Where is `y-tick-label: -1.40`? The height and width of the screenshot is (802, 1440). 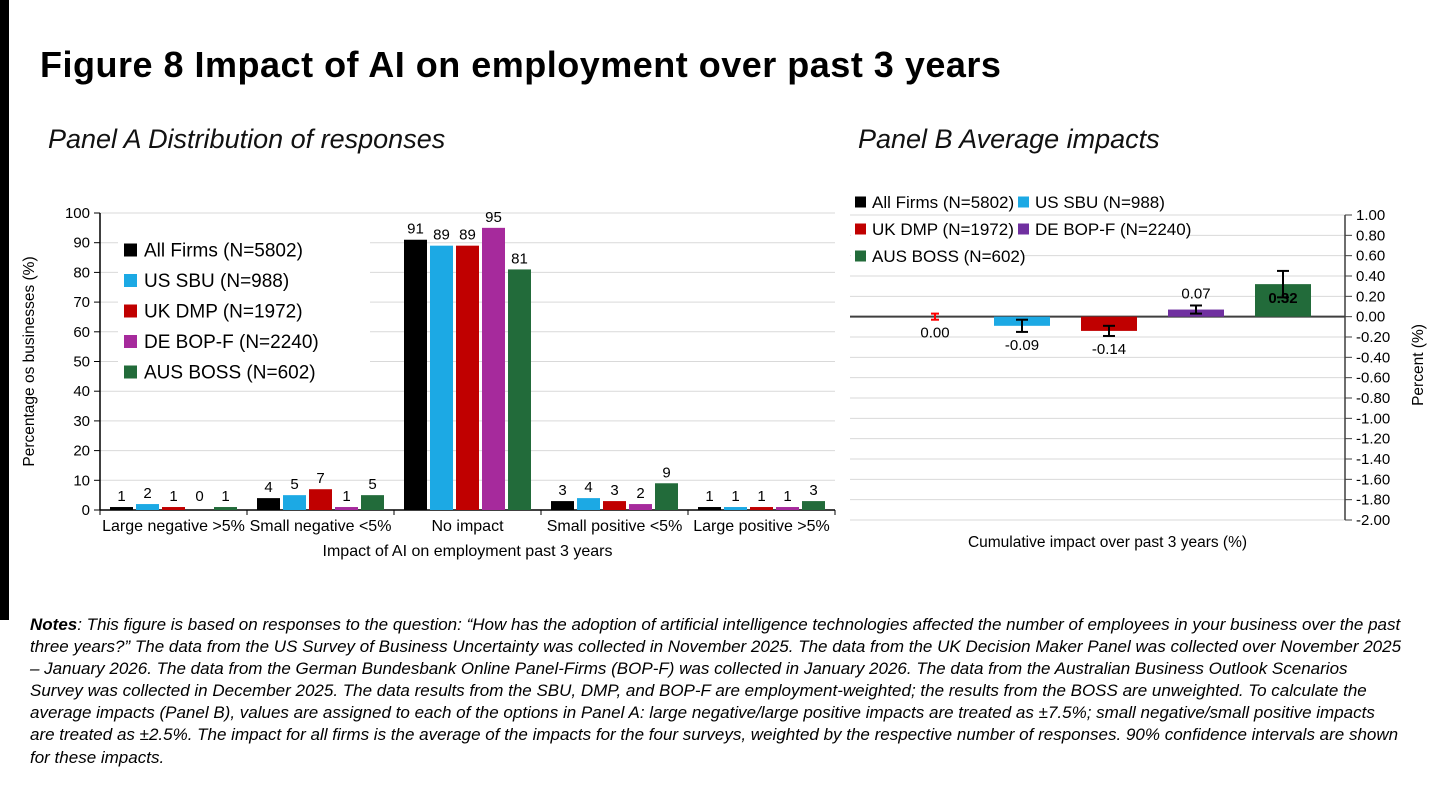
y-tick-label: -1.40 is located at coordinates (1373, 459).